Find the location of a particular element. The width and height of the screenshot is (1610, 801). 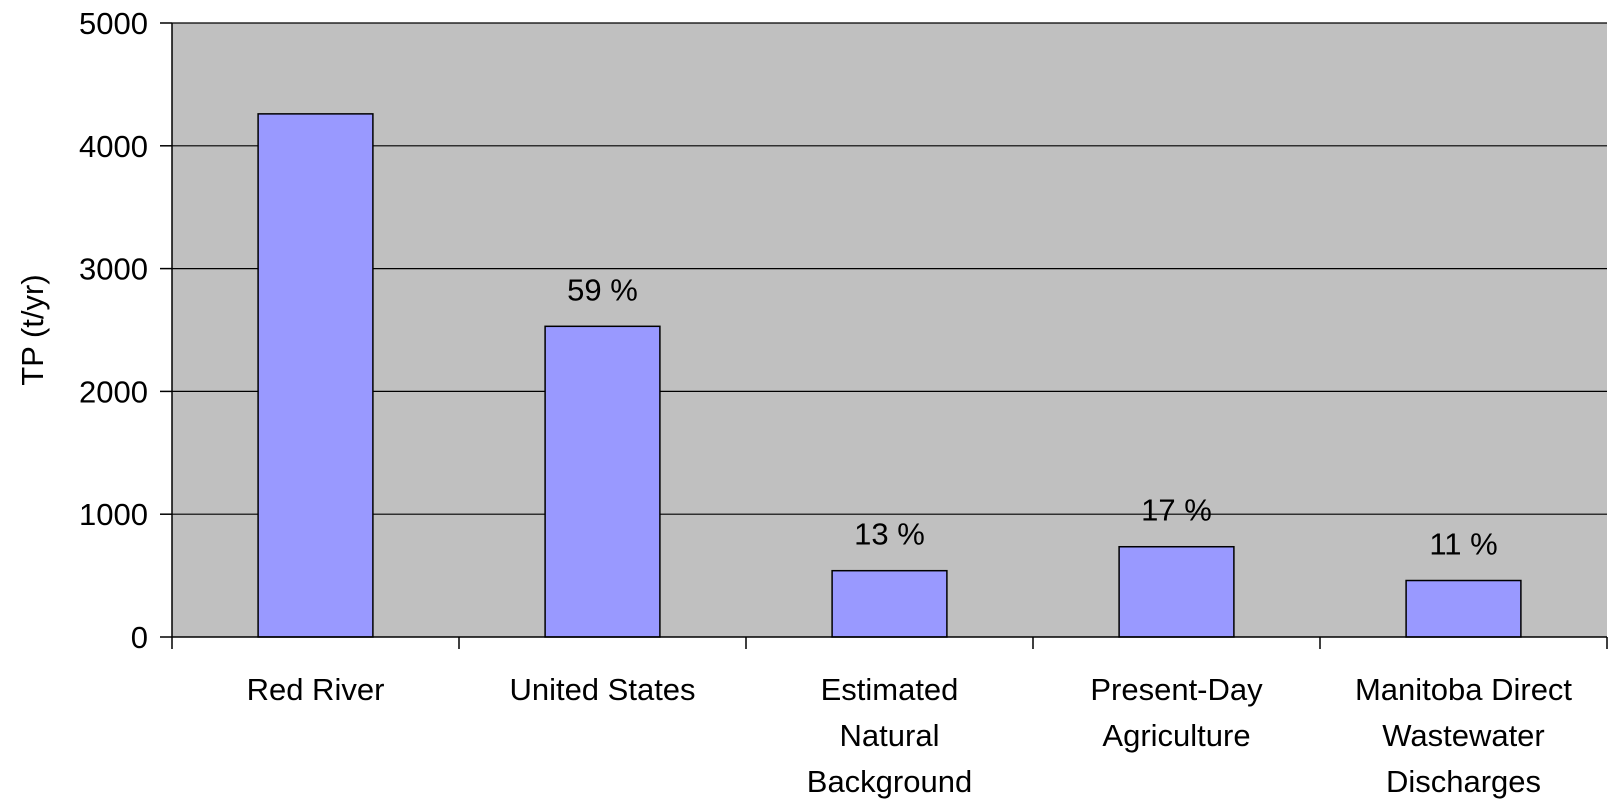

x-tick-label-line: United States is located at coordinates (602, 689).